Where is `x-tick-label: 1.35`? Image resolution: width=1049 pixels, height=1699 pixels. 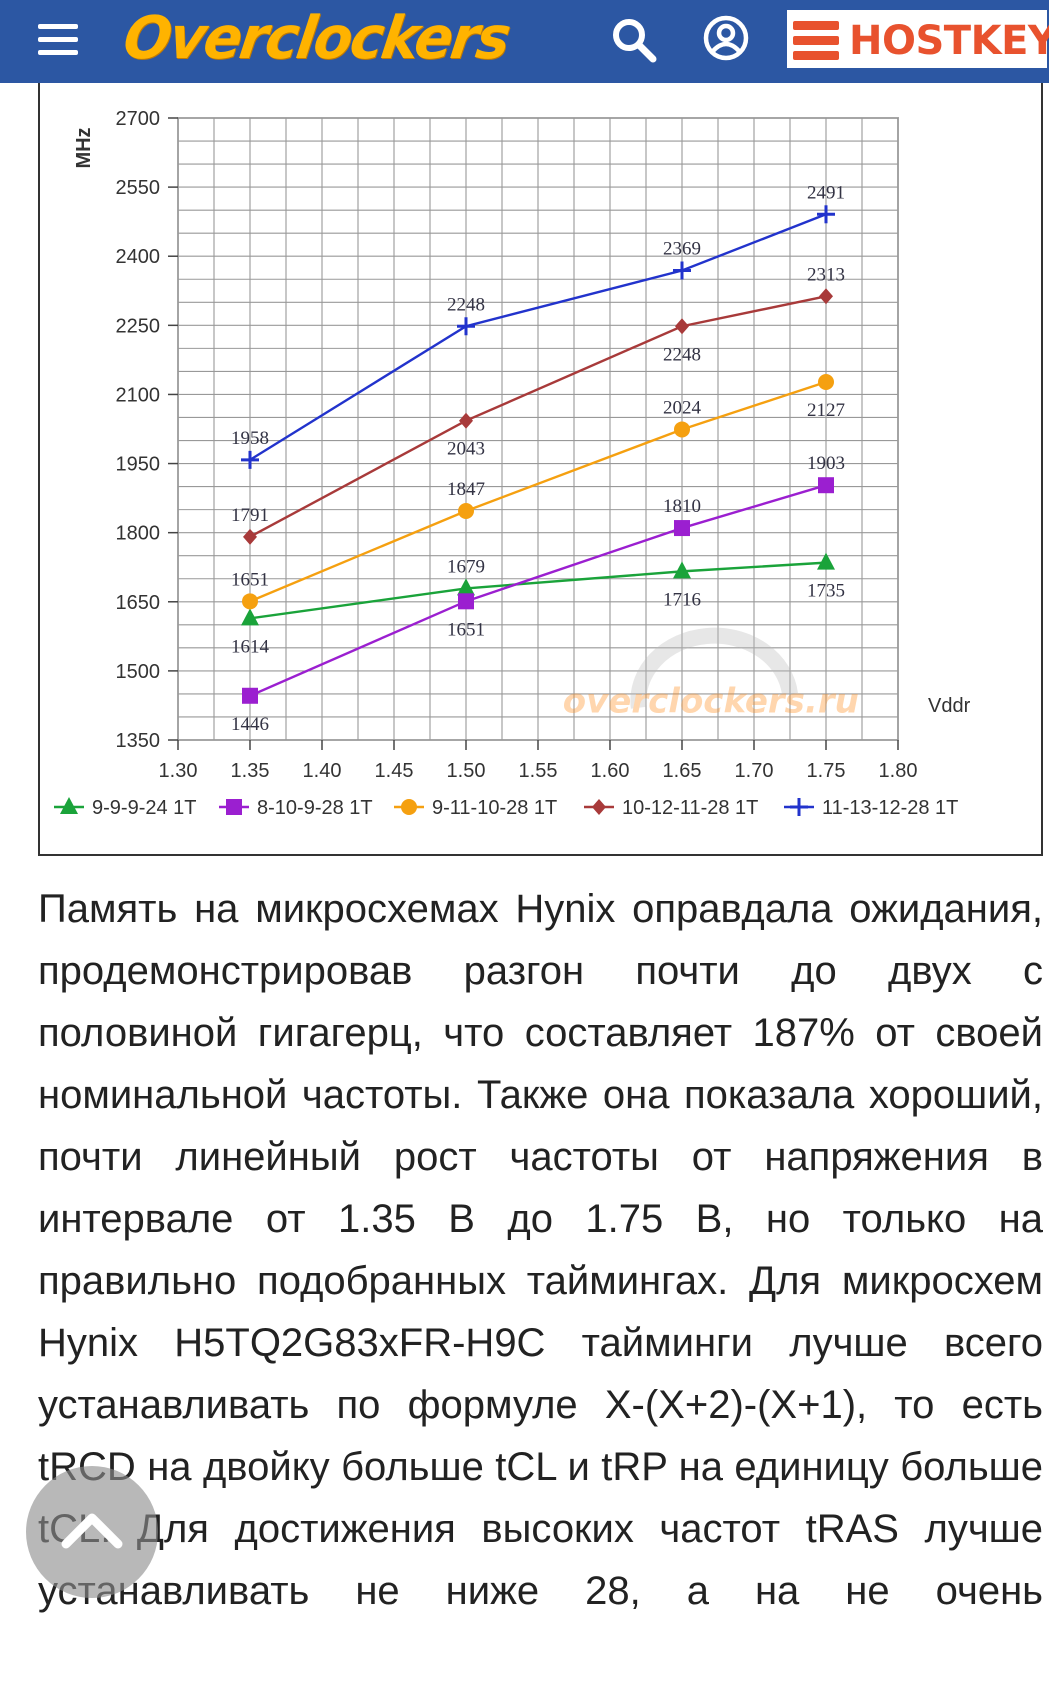 x-tick-label: 1.35 is located at coordinates (250, 771).